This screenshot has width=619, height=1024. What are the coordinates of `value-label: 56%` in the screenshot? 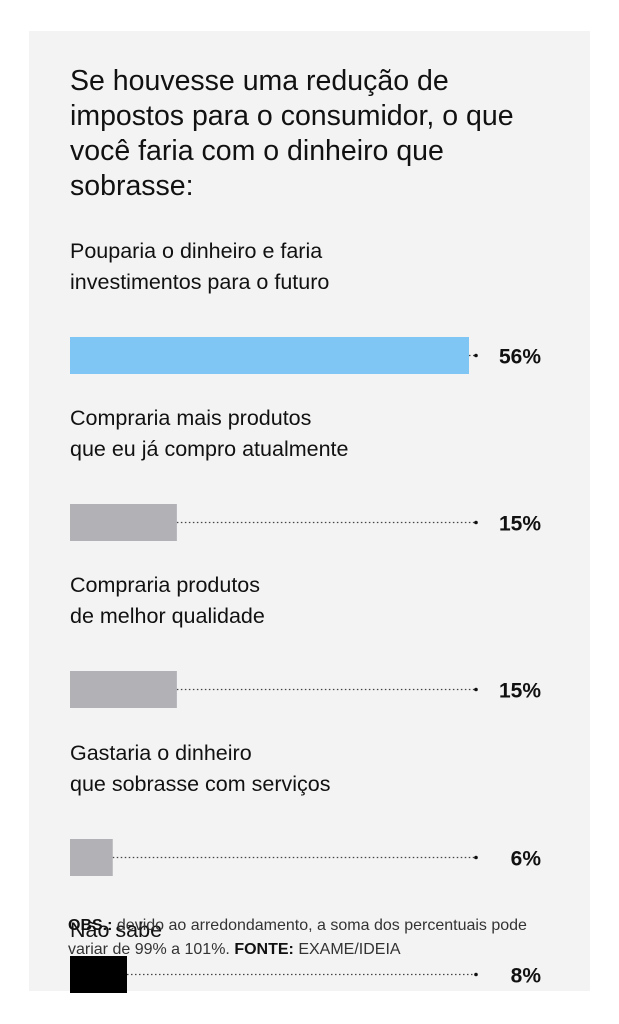 It's located at (520, 357).